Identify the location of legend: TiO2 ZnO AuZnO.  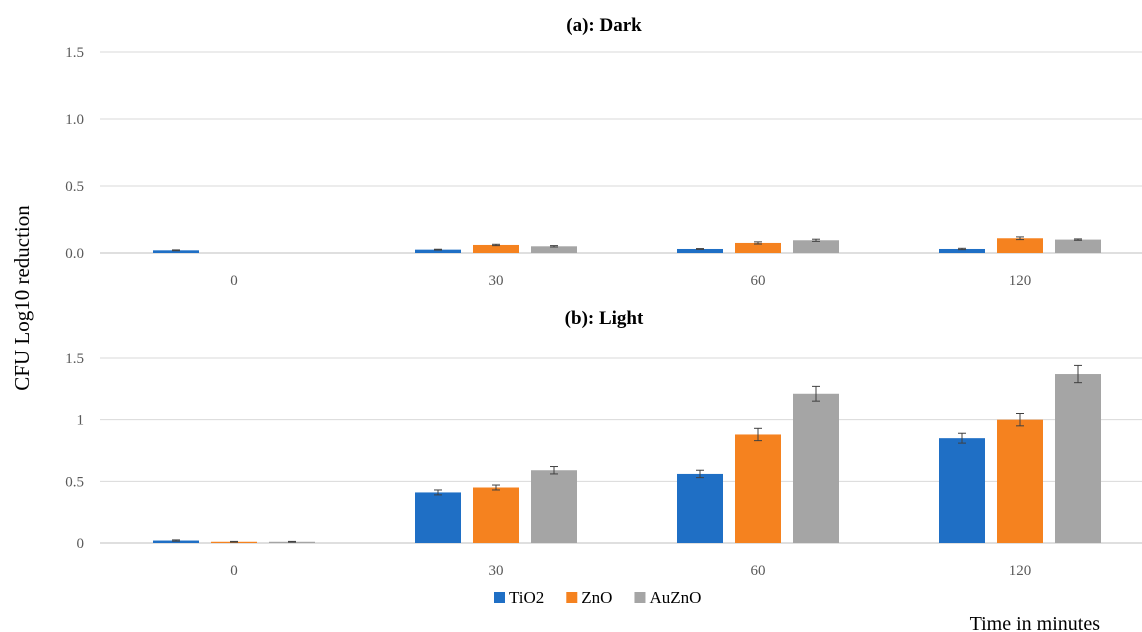
(597, 597).